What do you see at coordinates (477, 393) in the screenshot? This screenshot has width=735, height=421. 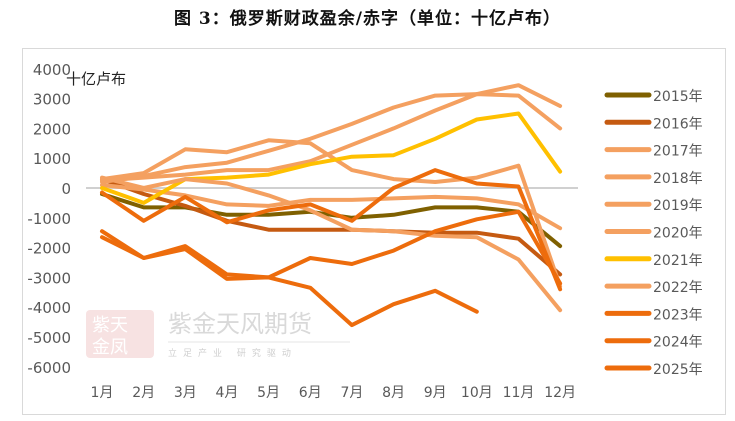 I see `x-tick-label: 10月` at bounding box center [477, 393].